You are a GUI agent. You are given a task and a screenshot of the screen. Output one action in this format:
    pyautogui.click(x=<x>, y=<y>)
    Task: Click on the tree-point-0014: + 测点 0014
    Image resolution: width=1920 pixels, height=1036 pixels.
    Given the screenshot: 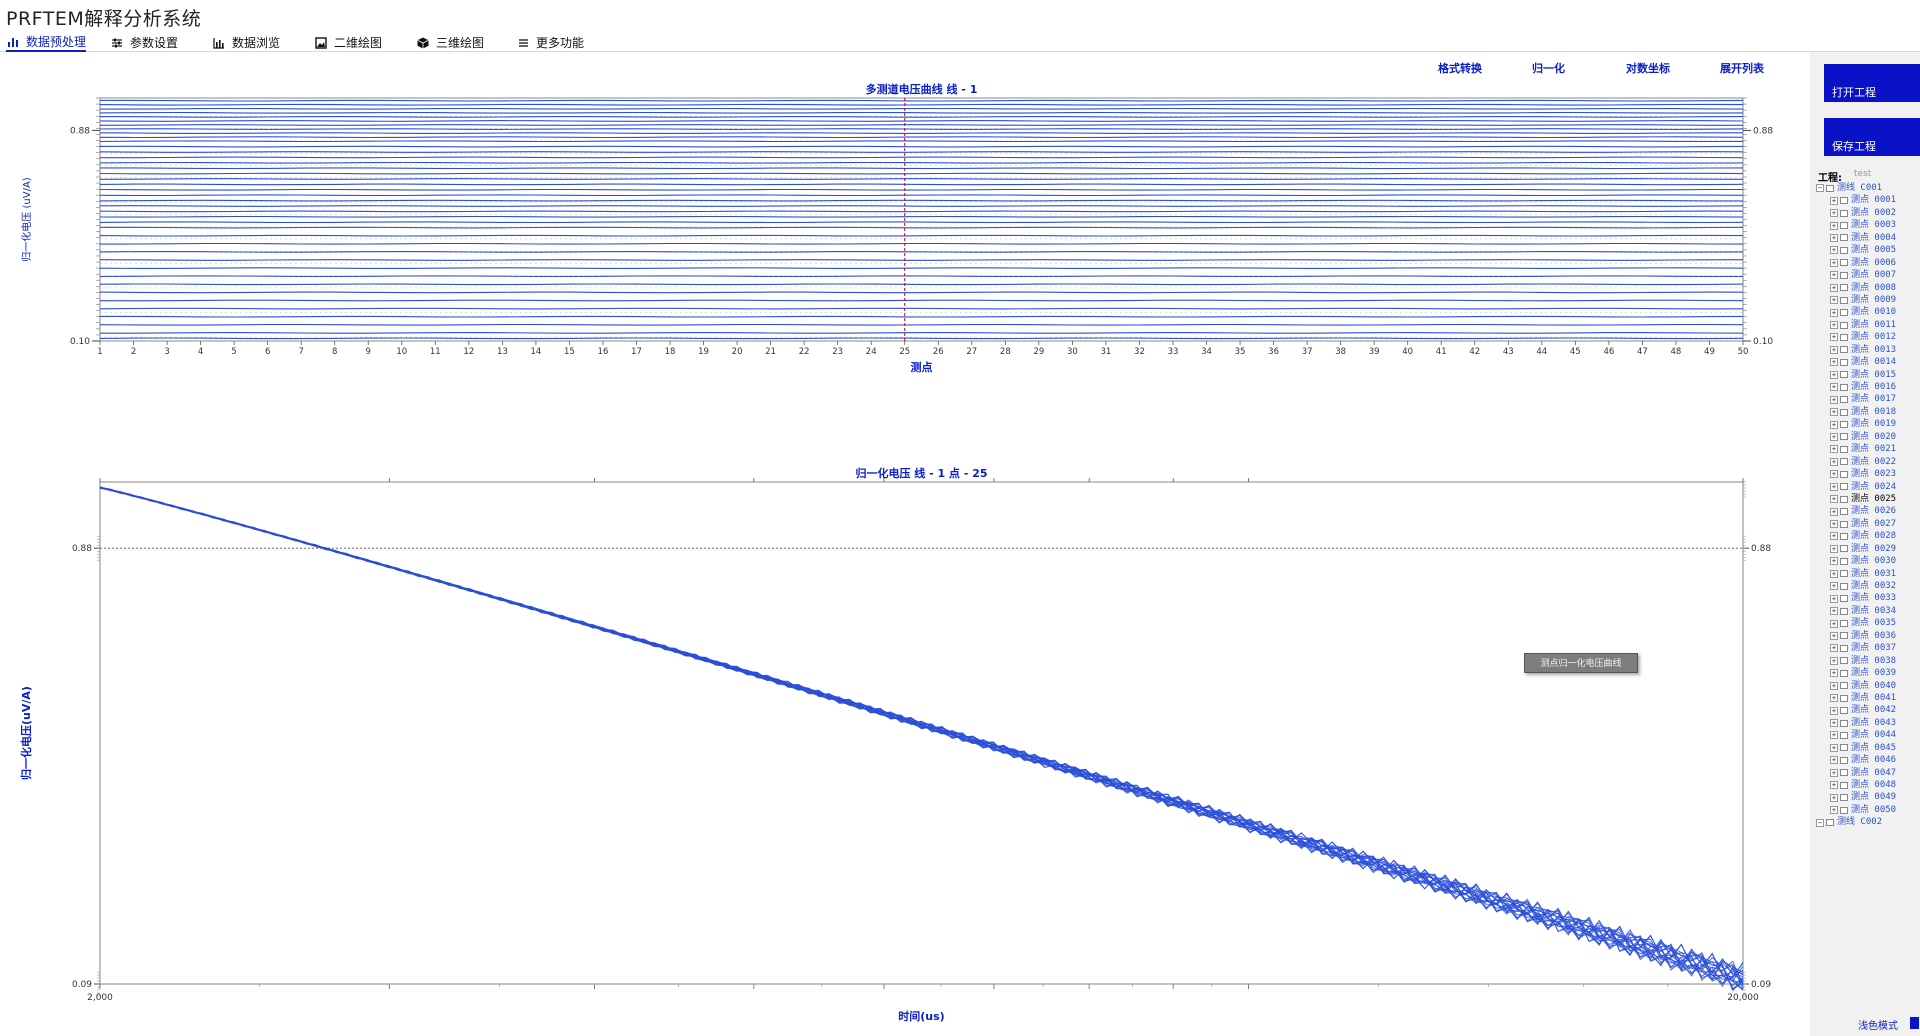 What is the action you would take?
    pyautogui.click(x=1868, y=362)
    